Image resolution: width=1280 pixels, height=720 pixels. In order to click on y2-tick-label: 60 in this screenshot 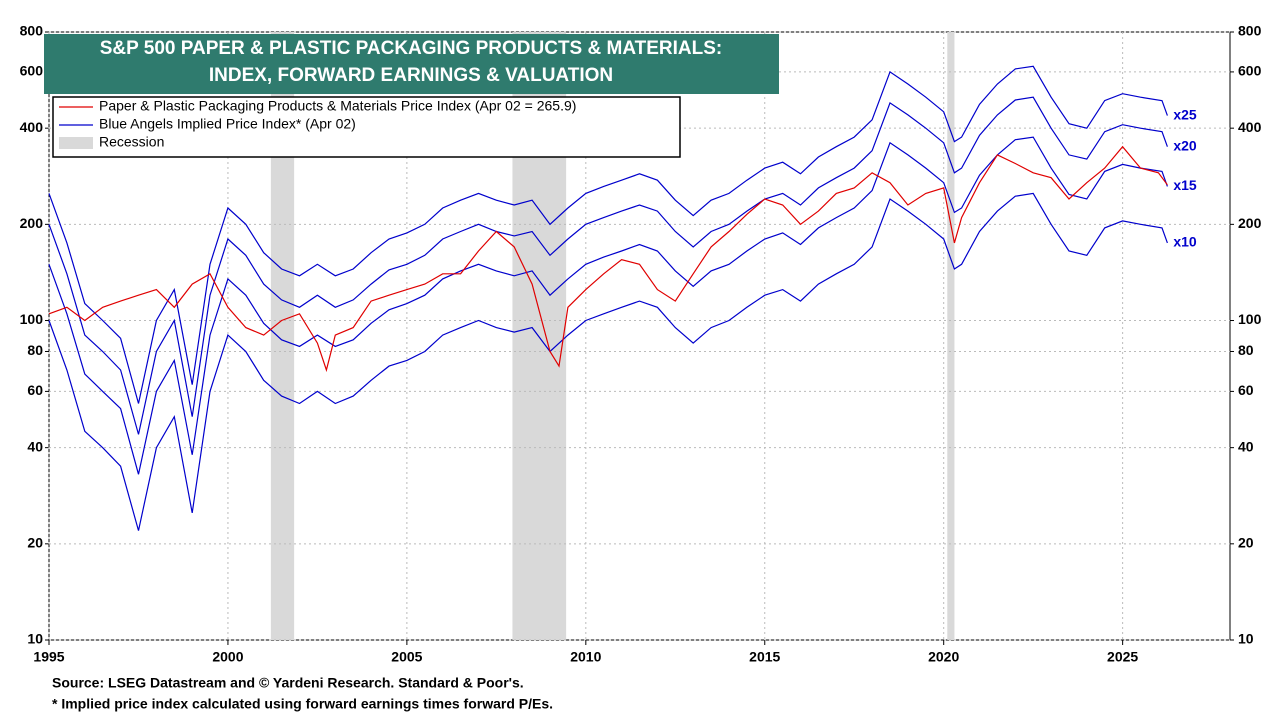, I will do `click(1246, 390)`.